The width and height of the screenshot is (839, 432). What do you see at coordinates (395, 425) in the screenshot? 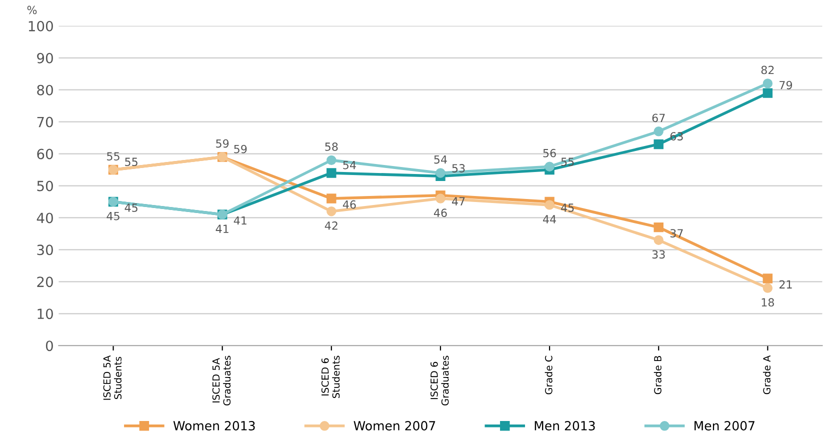
I see `legend-label: Women 2007` at bounding box center [395, 425].